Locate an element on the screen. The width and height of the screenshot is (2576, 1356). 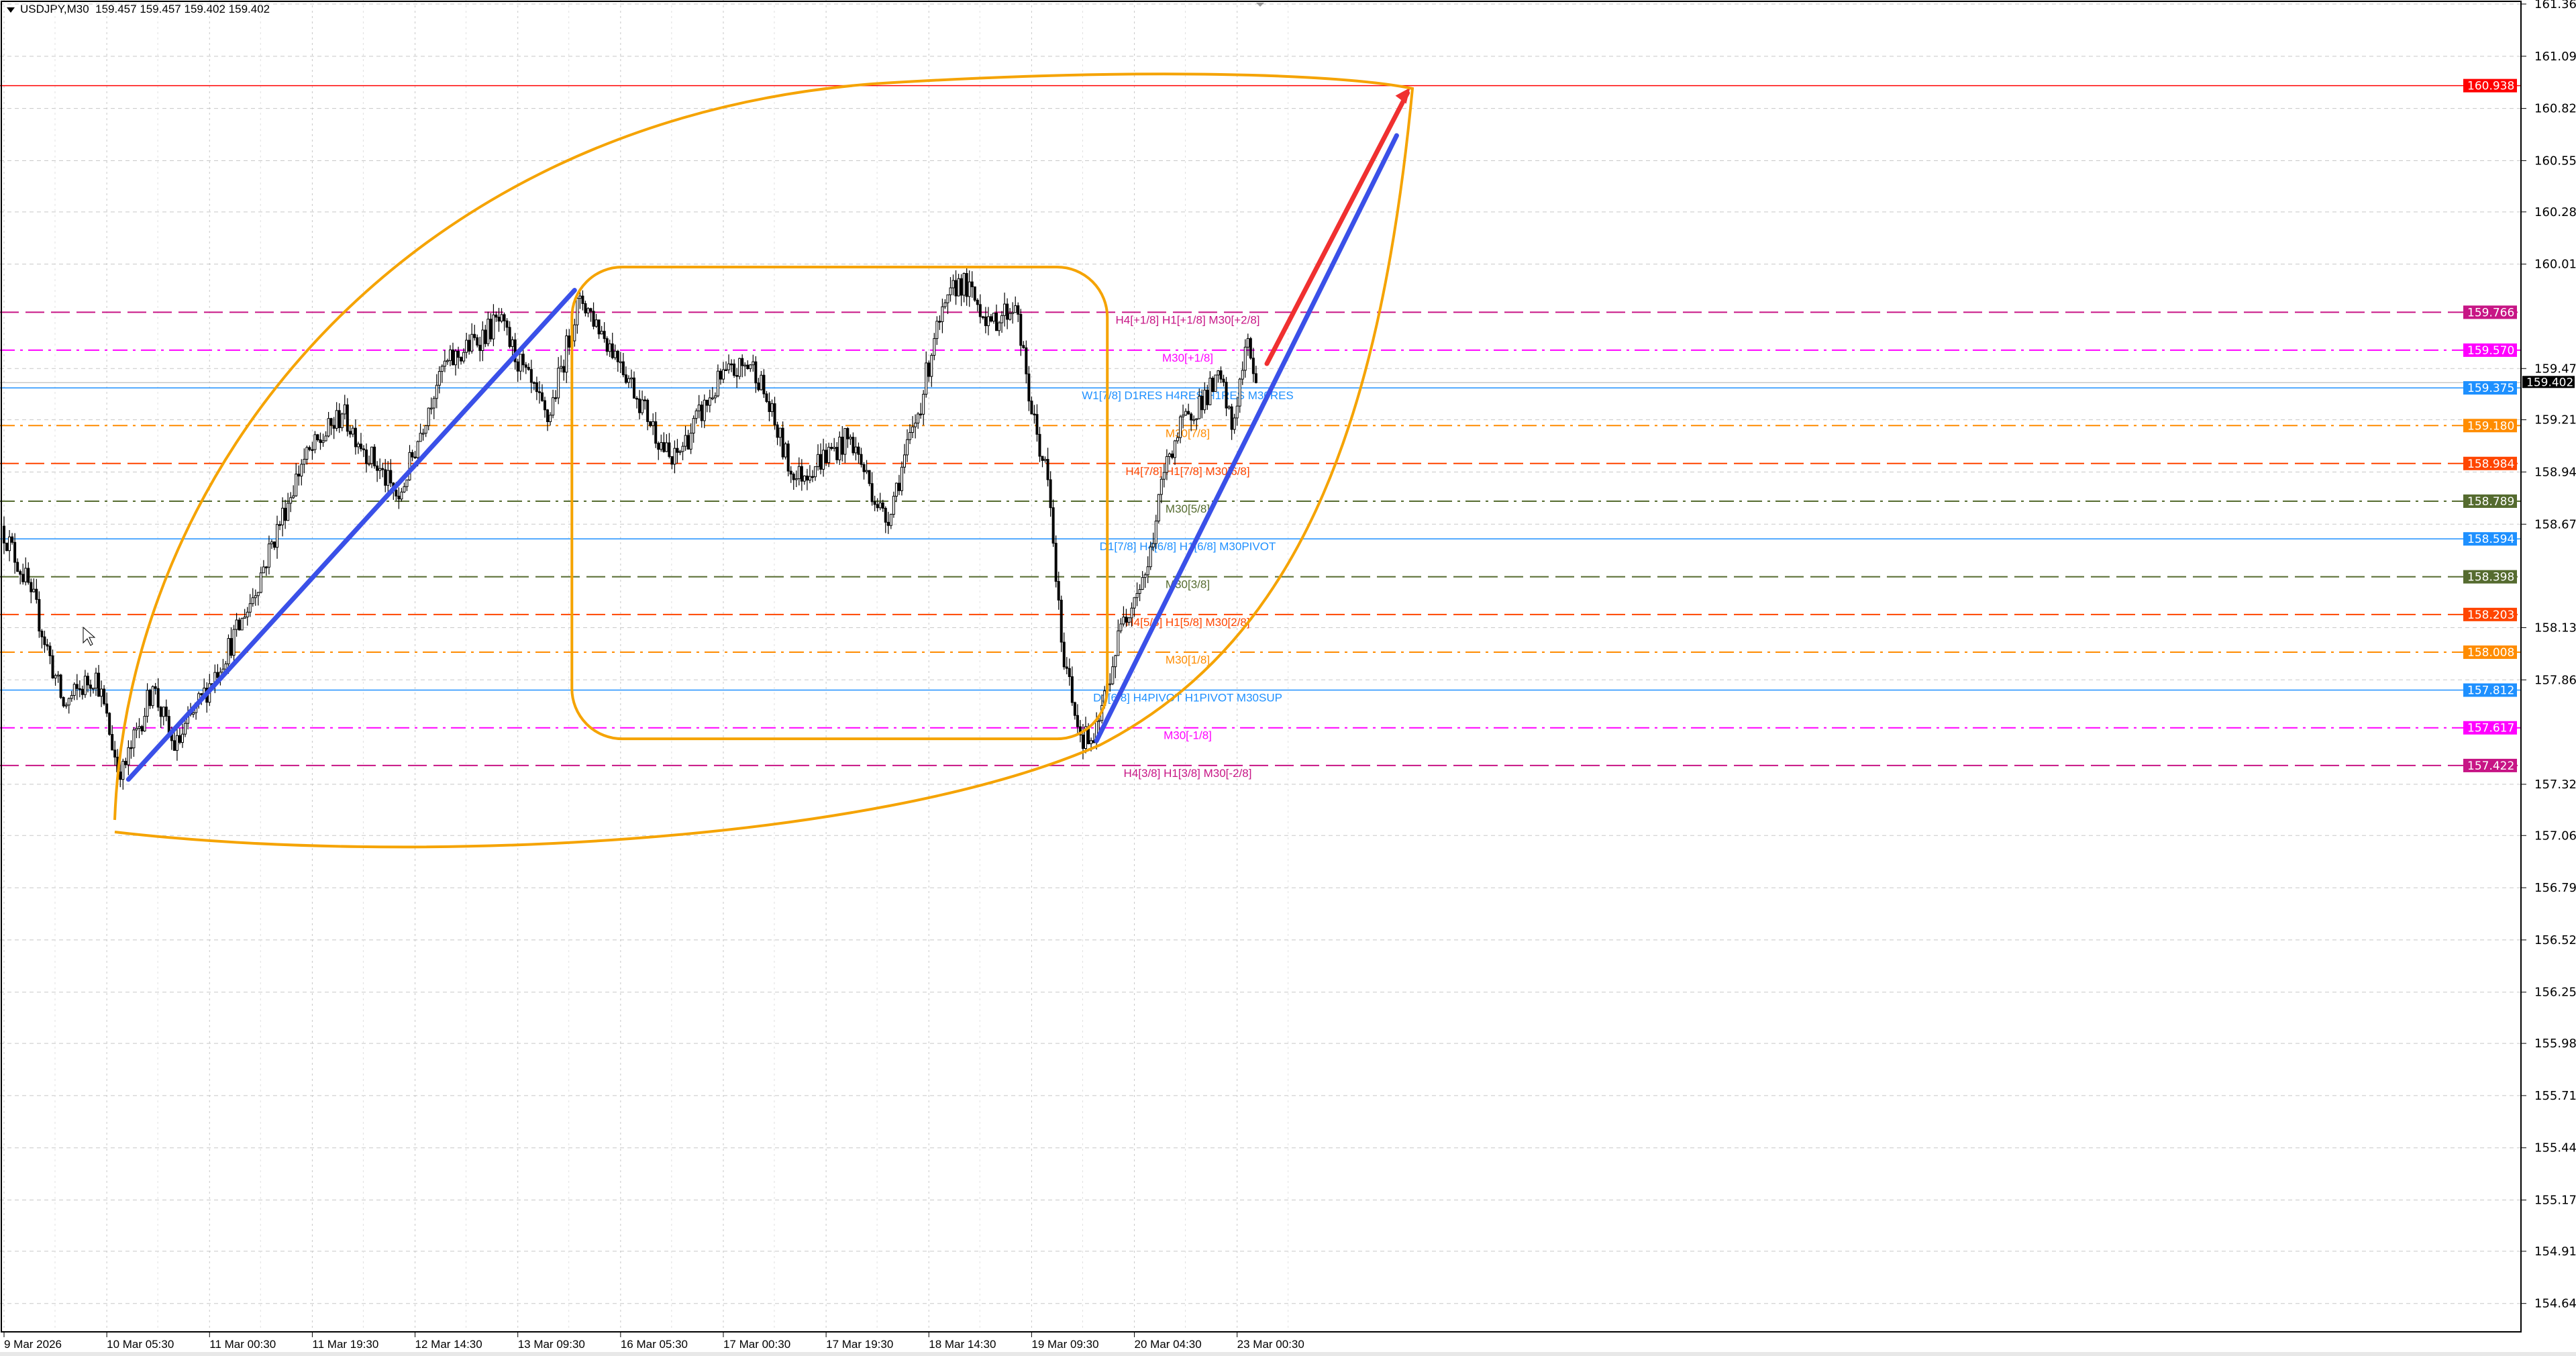
dropdown-triangle-icon is located at coordinates (11, 10).